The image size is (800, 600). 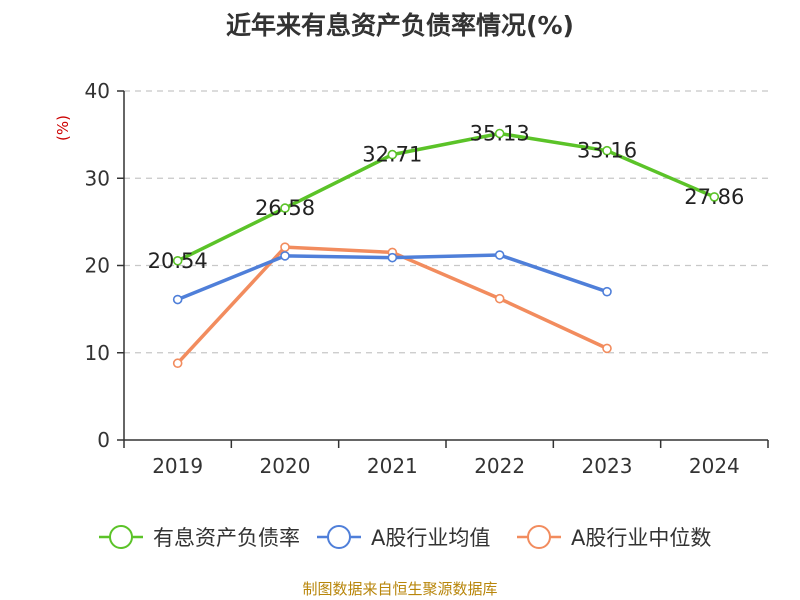 What do you see at coordinates (177, 466) in the screenshot?
I see `x-tick-label: 2019` at bounding box center [177, 466].